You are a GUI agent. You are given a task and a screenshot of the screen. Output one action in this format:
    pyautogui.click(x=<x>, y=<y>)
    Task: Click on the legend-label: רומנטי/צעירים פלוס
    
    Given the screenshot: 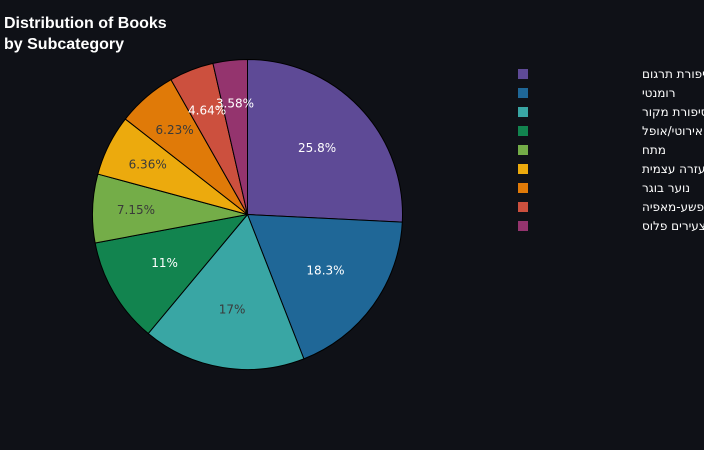 What is the action you would take?
    pyautogui.click(x=673, y=226)
    